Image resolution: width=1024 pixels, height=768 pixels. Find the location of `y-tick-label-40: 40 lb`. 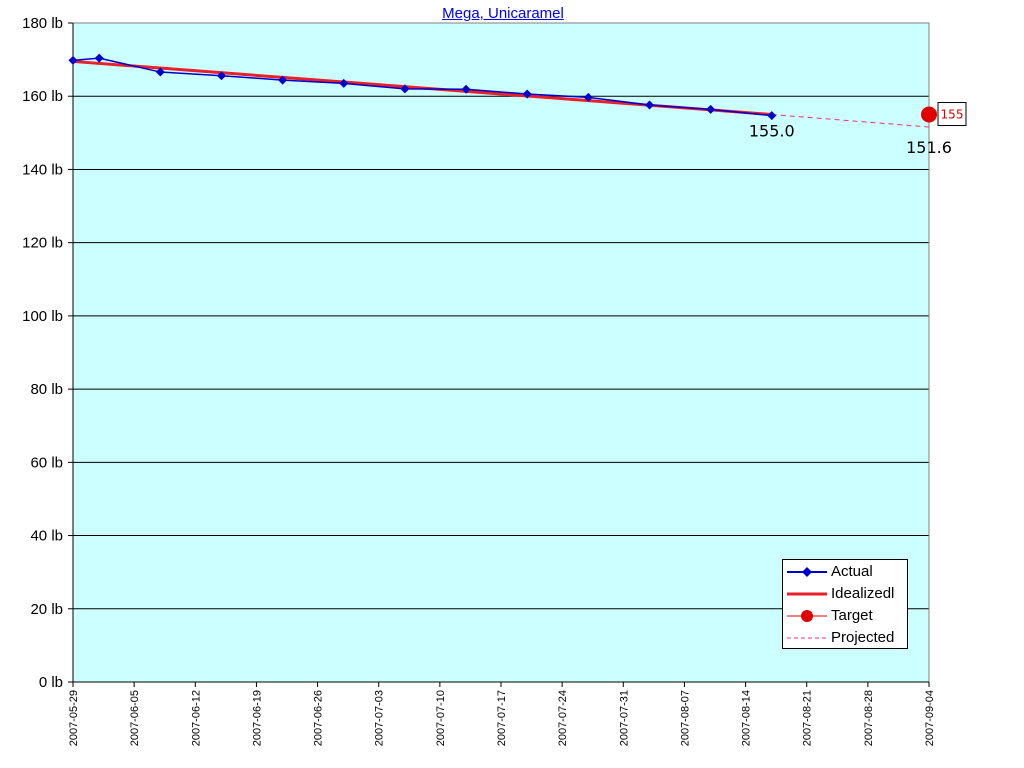

y-tick-label-40: 40 lb is located at coordinates (46, 536).